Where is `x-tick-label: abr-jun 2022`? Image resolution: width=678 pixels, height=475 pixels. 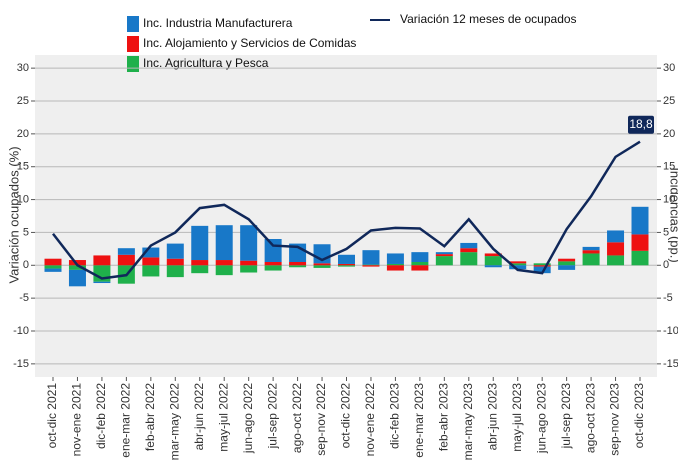
x-tick-label: abr-jun 2022 is located at coordinates (199, 417).